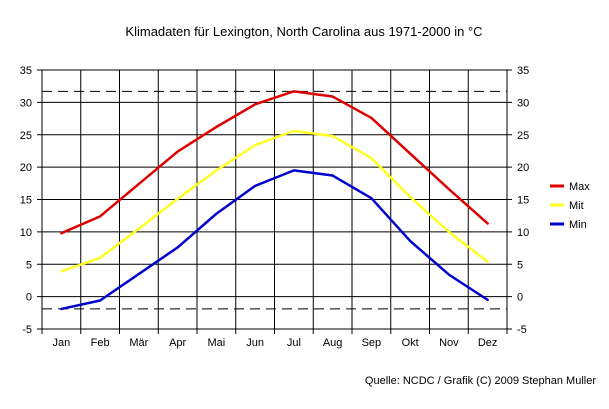 The image size is (609, 409). I want to click on y-axis-left: -5 0 5 10 15 20 25 30 35, so click(31, 200).